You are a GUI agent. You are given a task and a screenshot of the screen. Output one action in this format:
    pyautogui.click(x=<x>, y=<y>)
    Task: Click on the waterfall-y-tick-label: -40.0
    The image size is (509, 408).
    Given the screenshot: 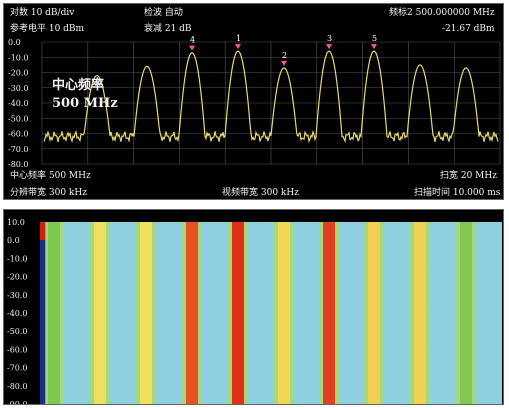 What is the action you would take?
    pyautogui.click(x=17, y=313)
    